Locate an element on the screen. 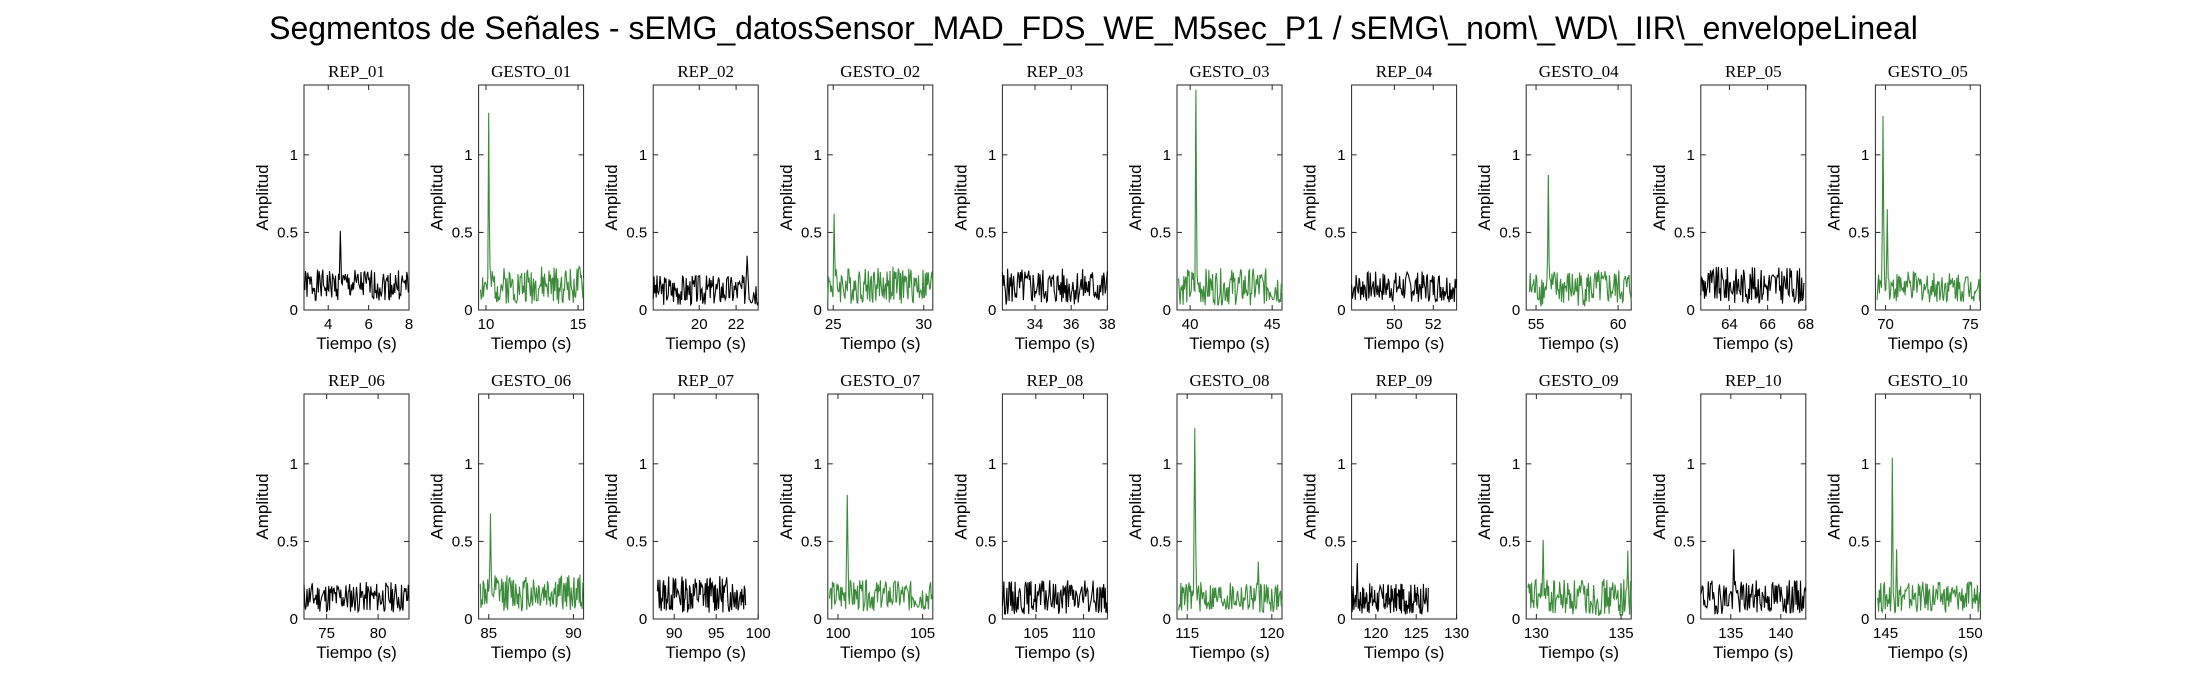 The image size is (2187, 688). x-tick-label: 50 is located at coordinates (1394, 324).